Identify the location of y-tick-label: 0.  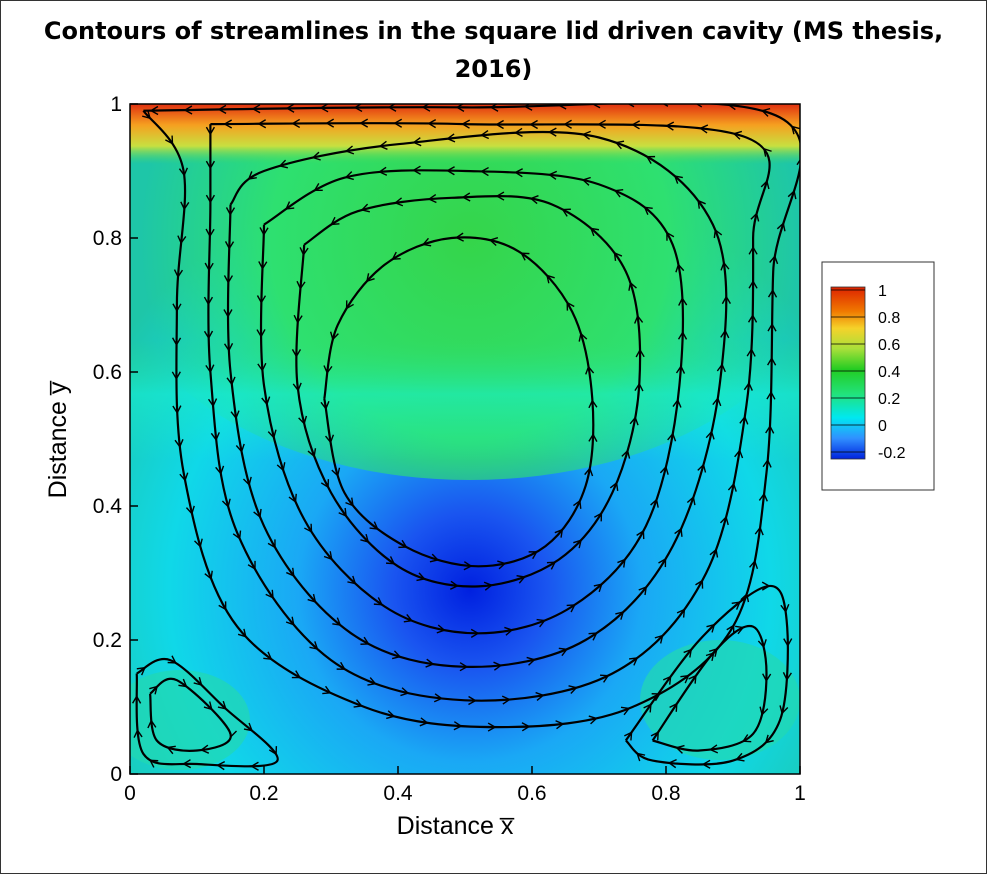
(116, 774).